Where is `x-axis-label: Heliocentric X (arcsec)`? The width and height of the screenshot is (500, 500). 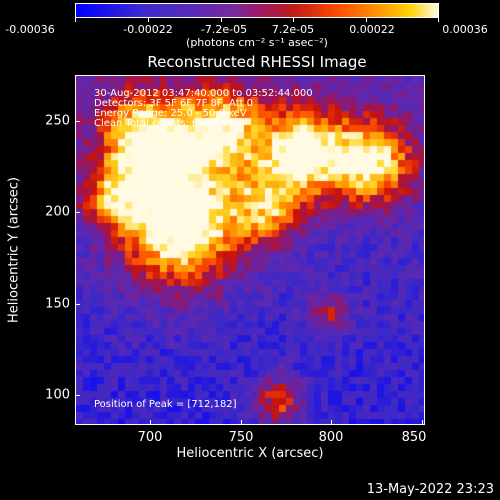 x-axis-label: Heliocentric X (arcsec) is located at coordinates (250, 453).